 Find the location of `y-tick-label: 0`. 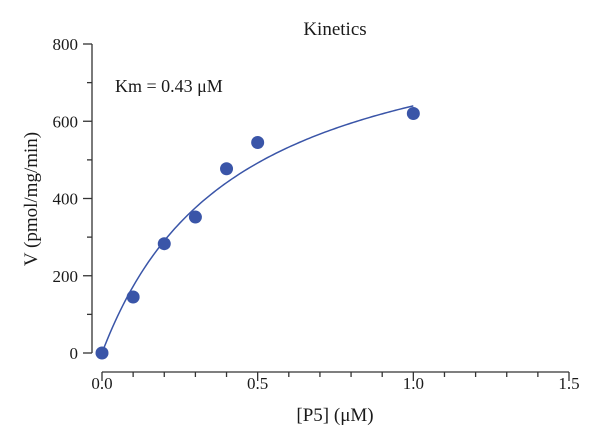

y-tick-label: 0 is located at coordinates (74, 353).